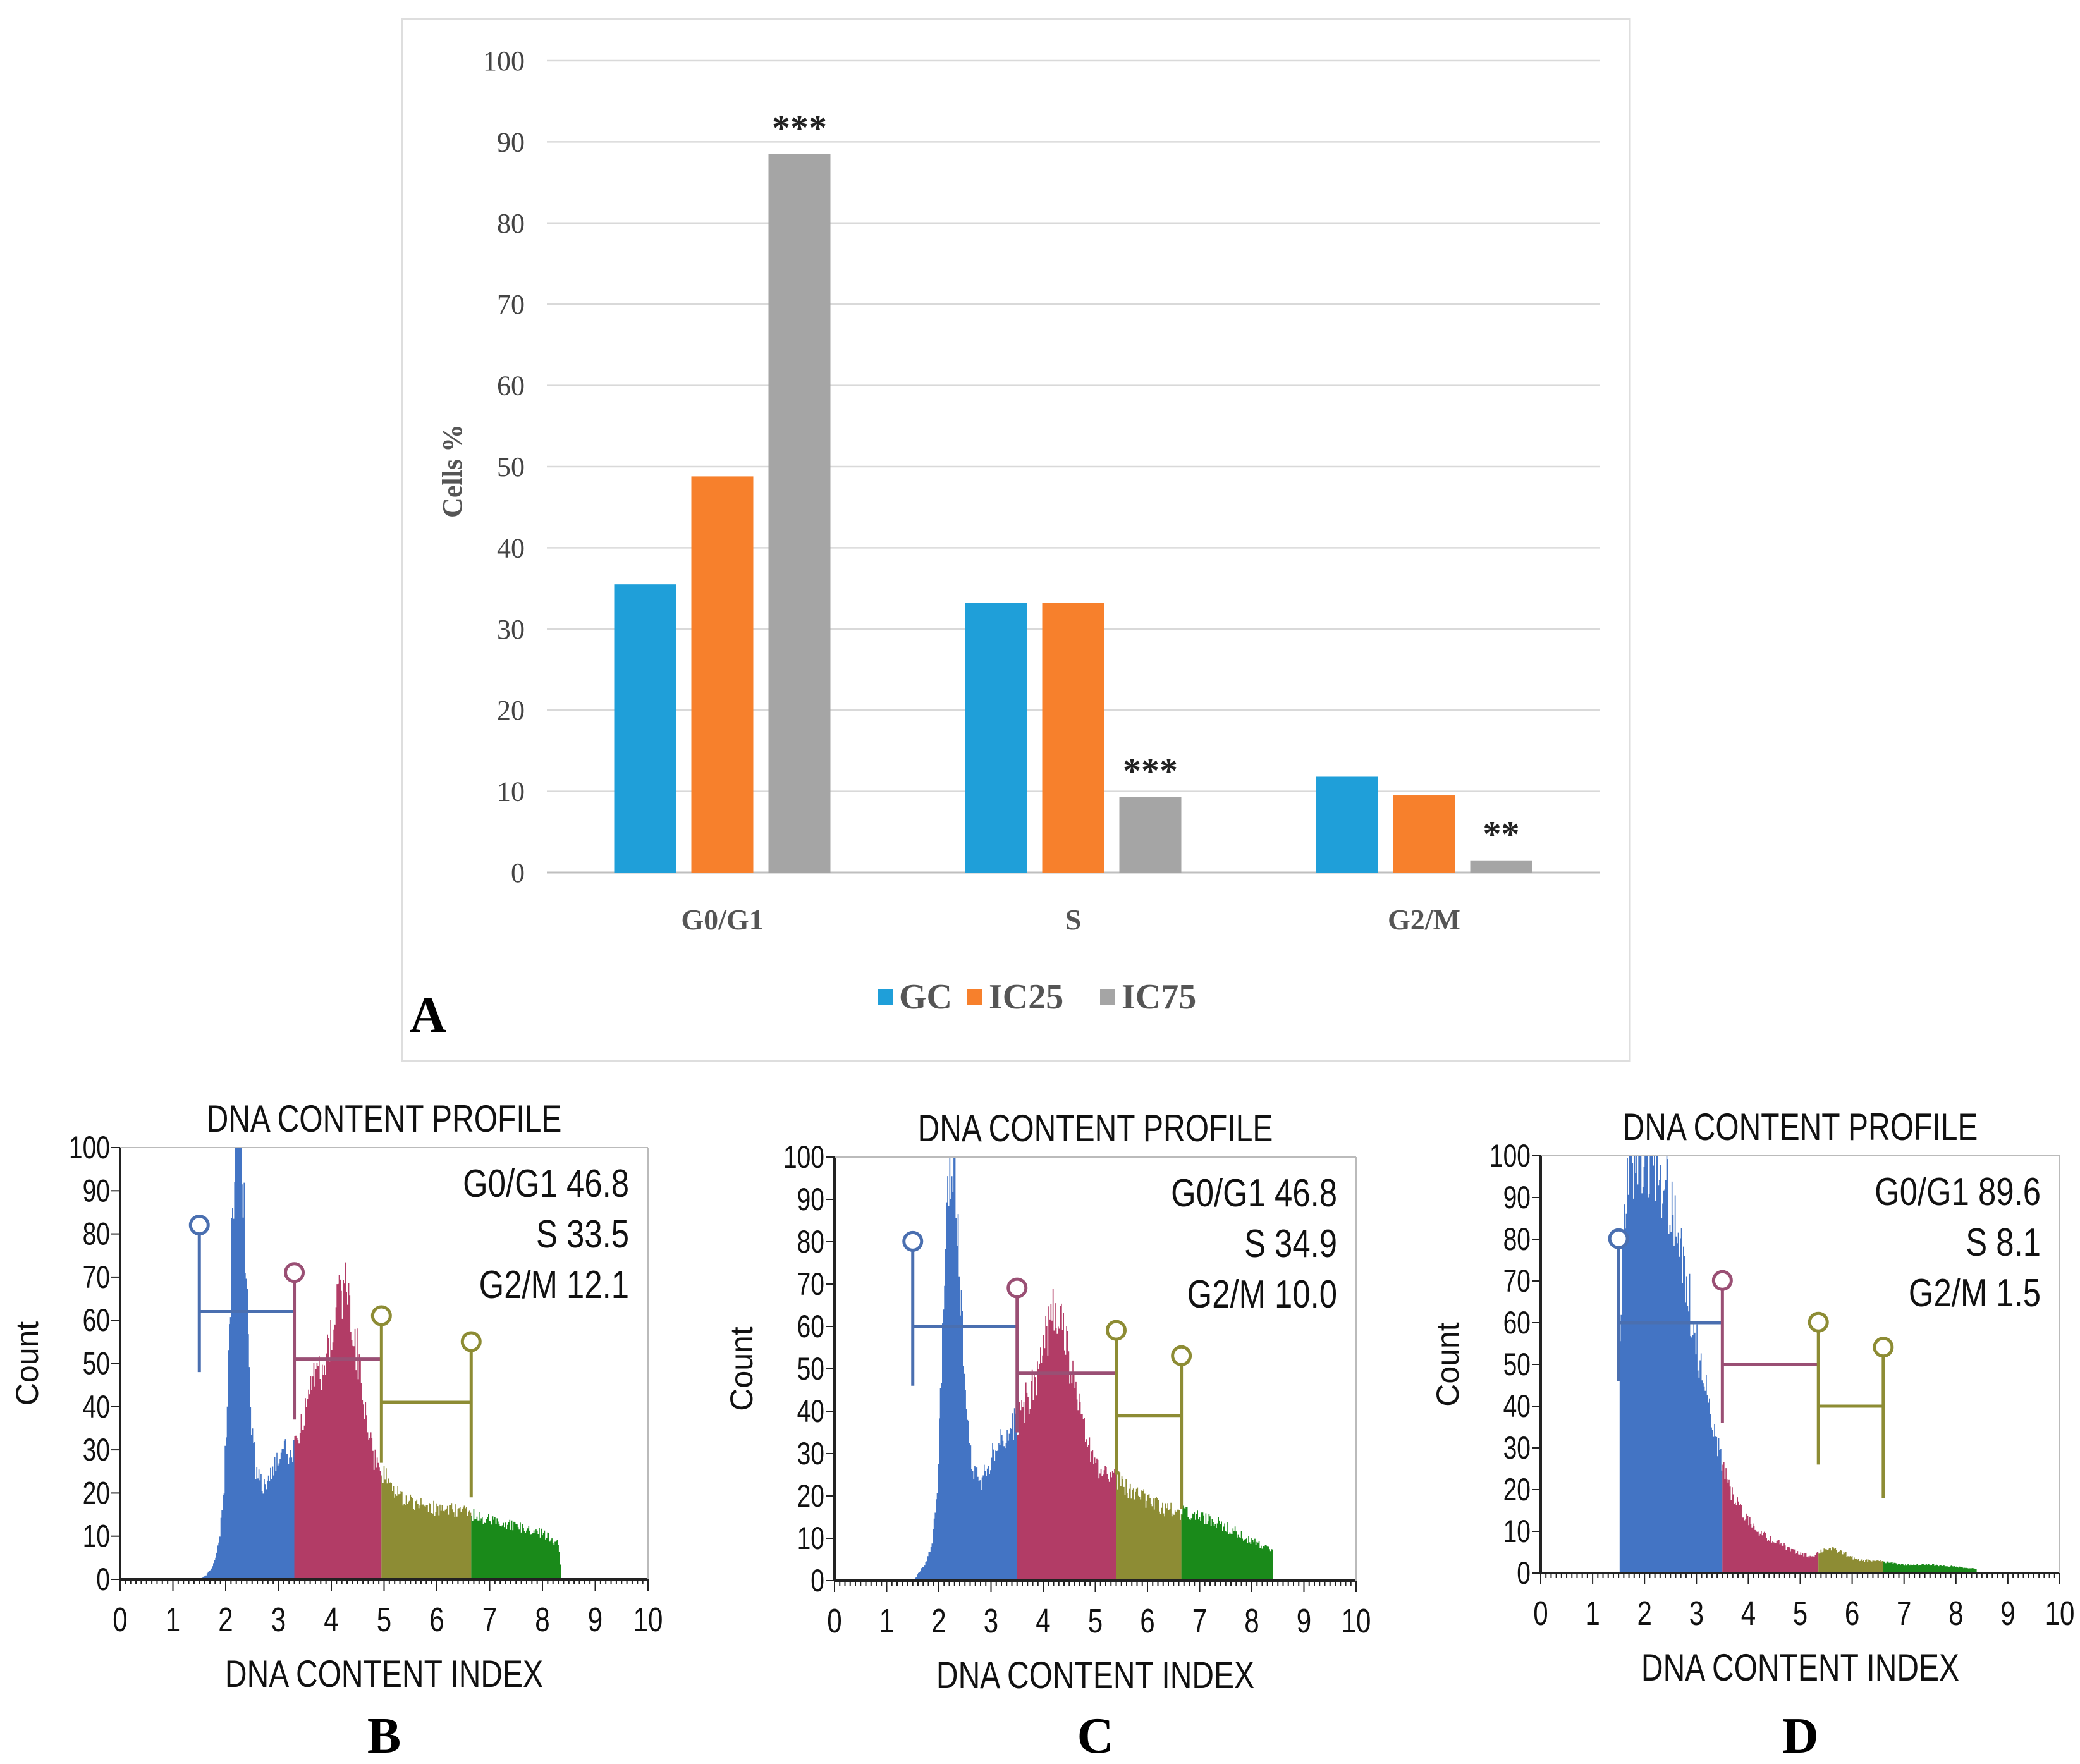  I want to click on stat-label: G2/M 1.5, so click(1975, 1293).